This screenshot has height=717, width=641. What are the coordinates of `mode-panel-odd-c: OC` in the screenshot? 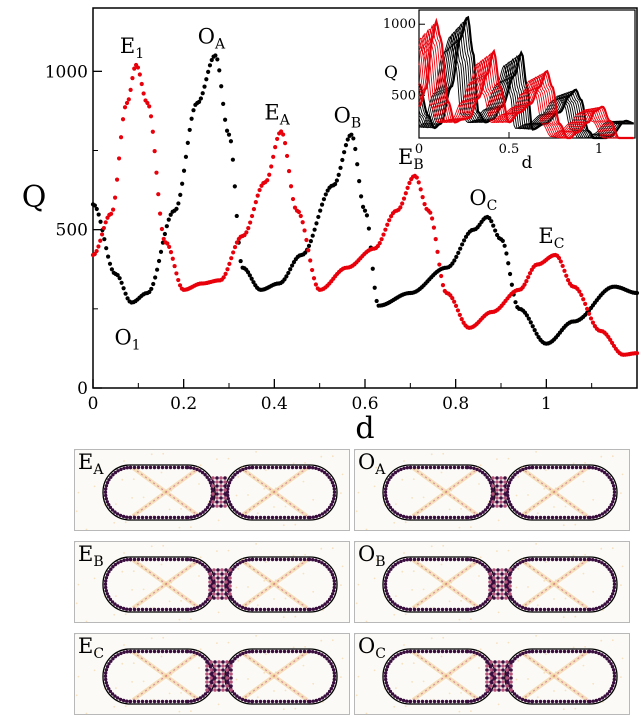 It's located at (492, 674).